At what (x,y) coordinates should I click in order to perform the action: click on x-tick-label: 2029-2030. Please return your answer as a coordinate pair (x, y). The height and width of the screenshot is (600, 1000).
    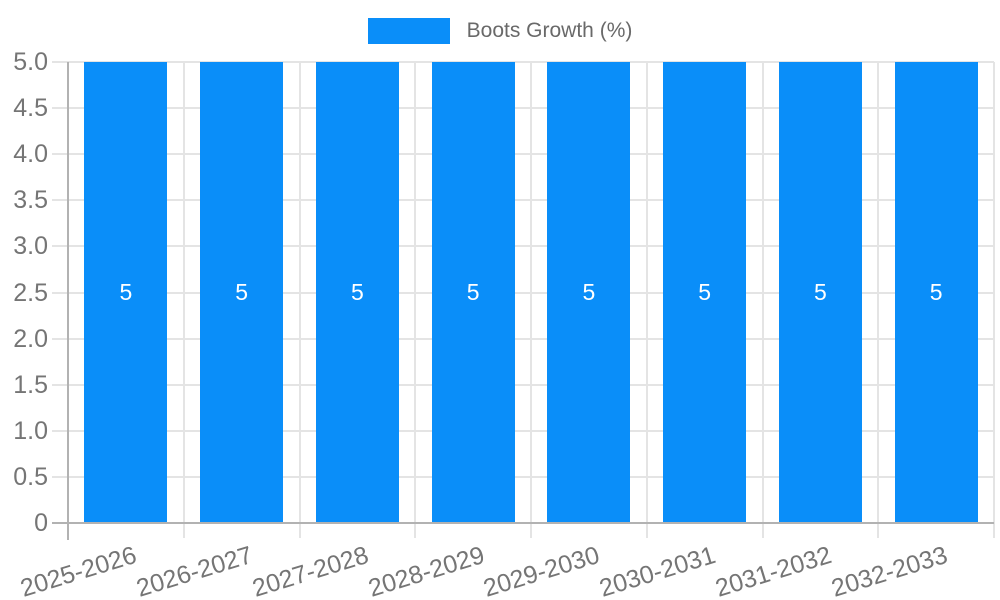
    Looking at the image, I should click on (542, 570).